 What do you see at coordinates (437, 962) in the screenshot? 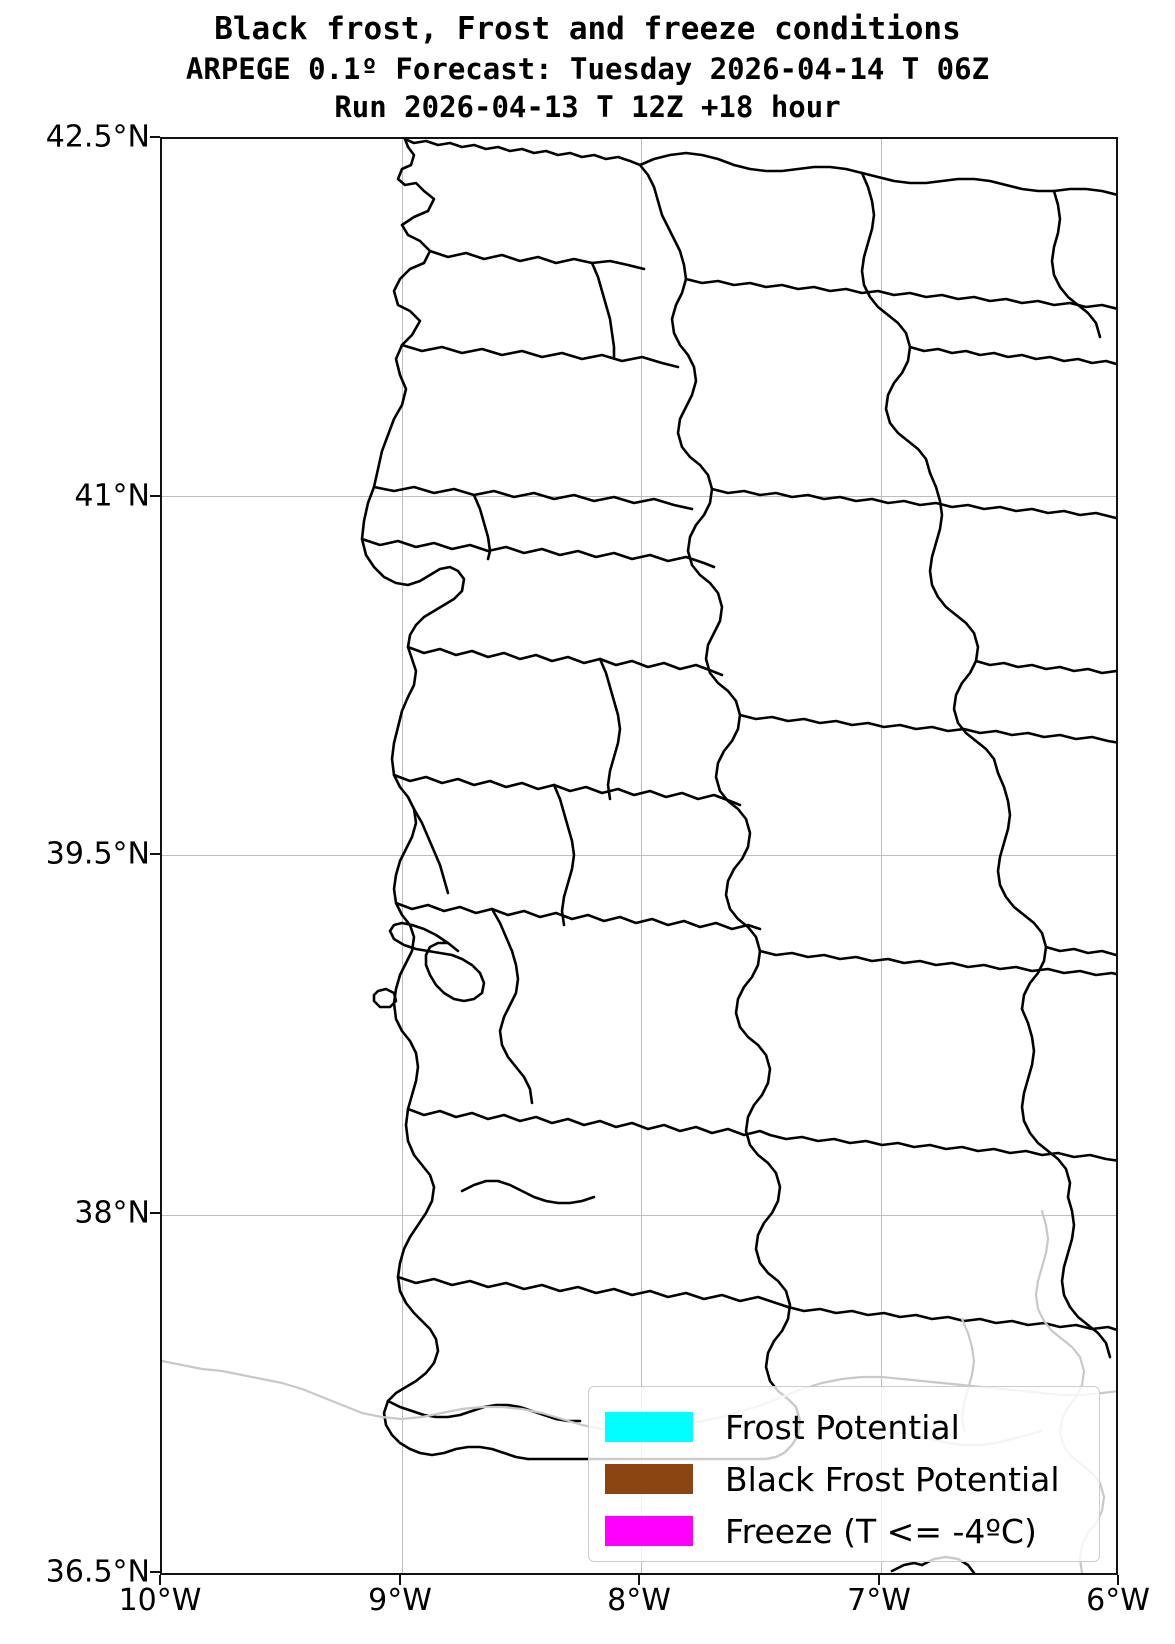
I see `estuary-tagus` at bounding box center [437, 962].